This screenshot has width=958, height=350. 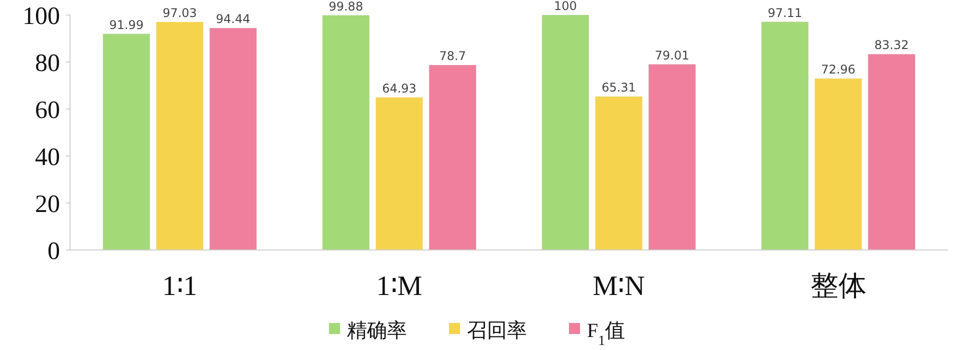 What do you see at coordinates (47, 63) in the screenshot?
I see `y-tick-label: 80` at bounding box center [47, 63].